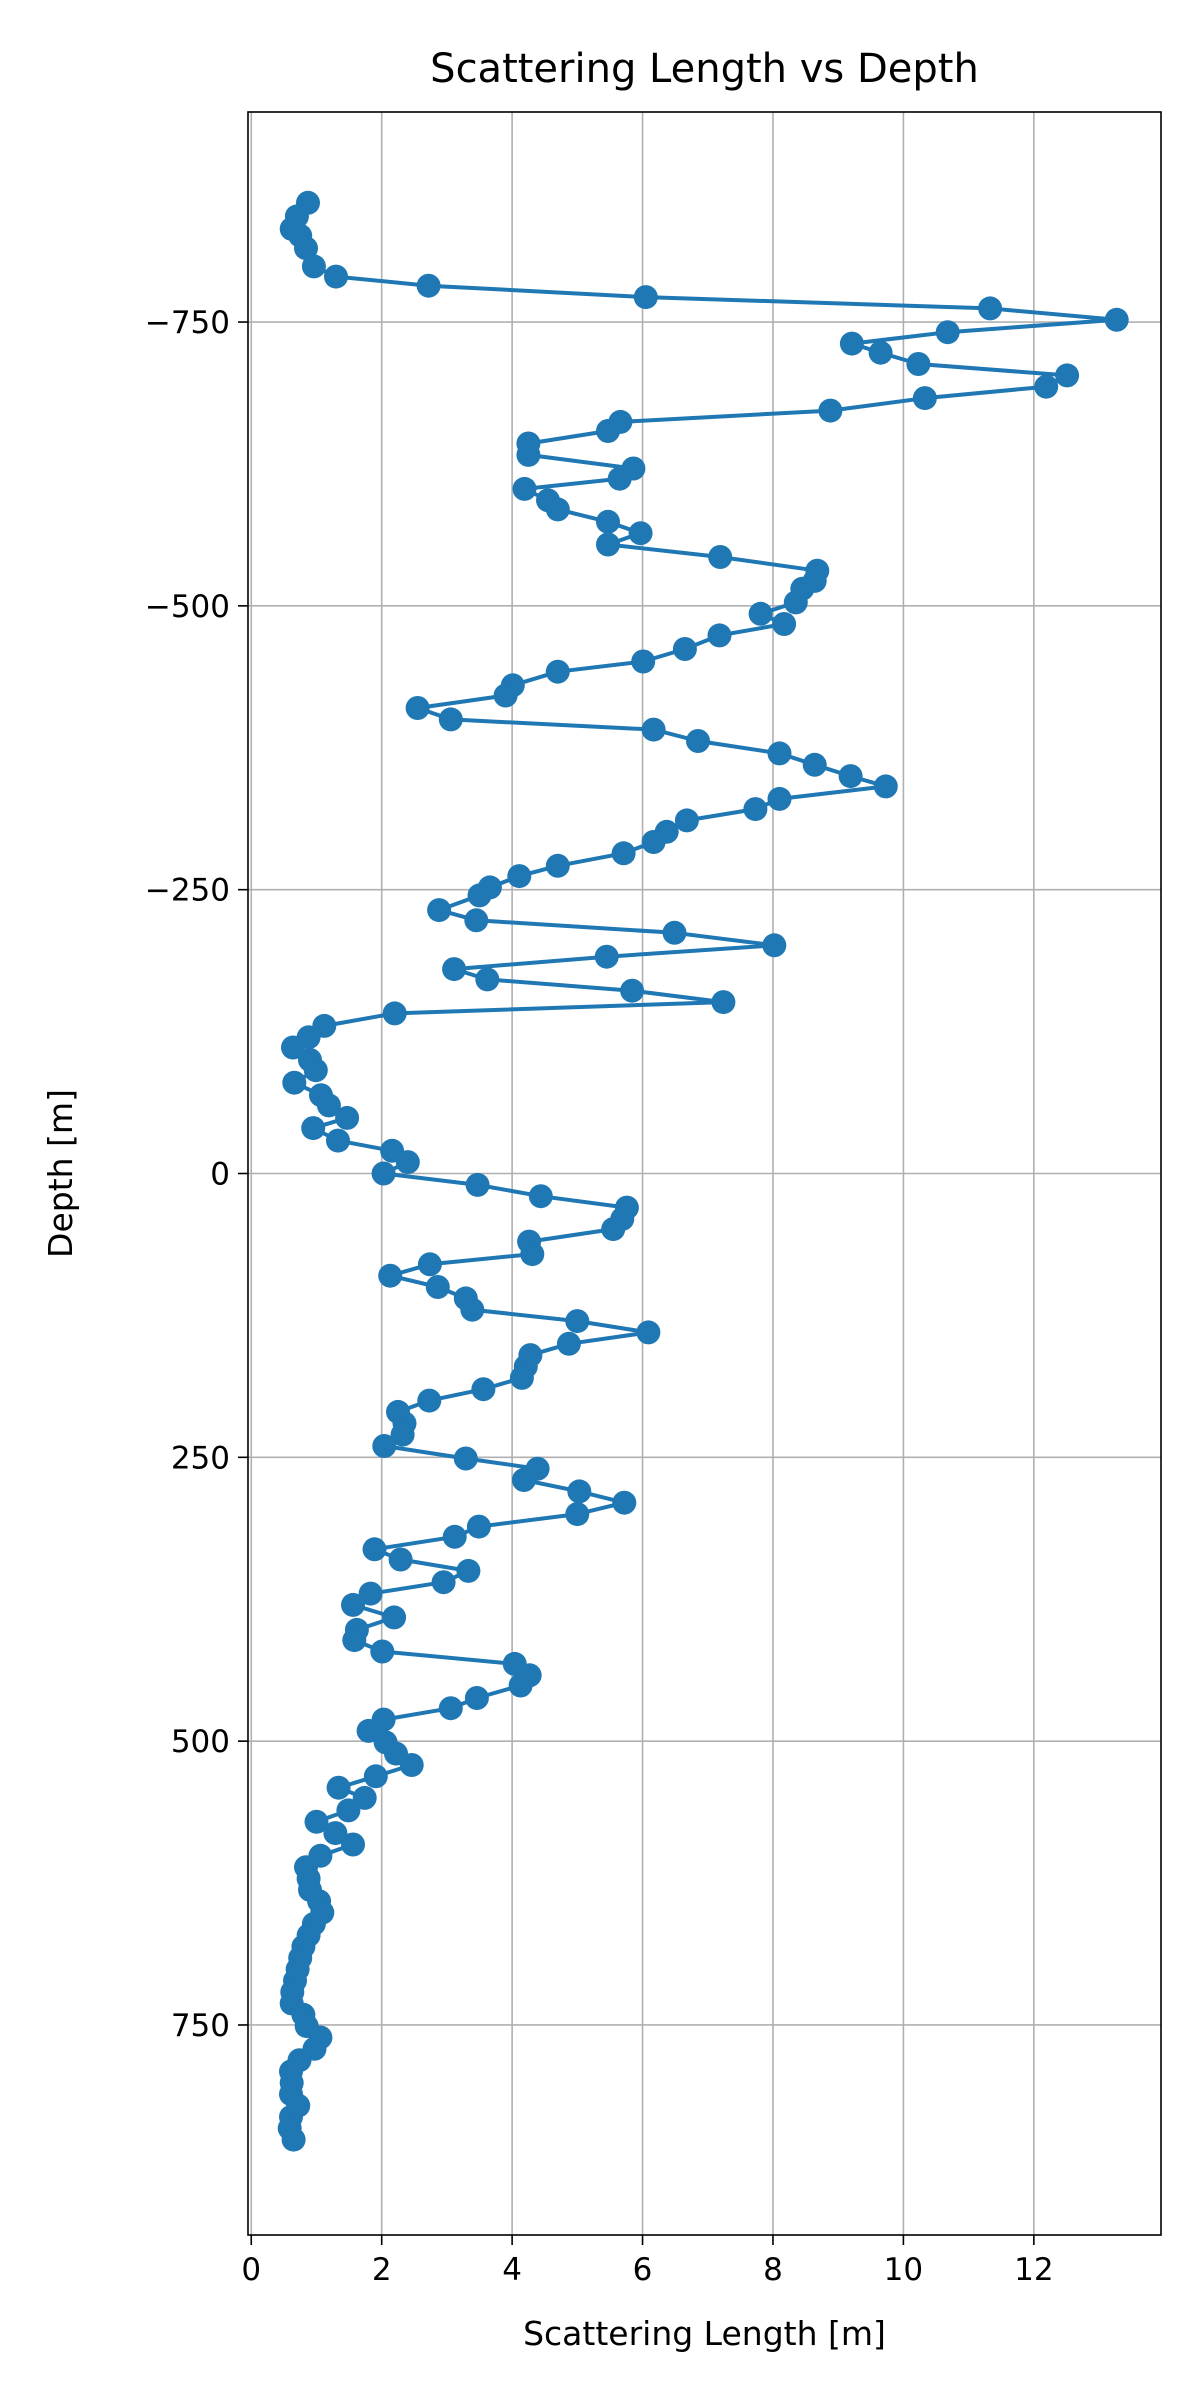 This screenshot has height=2400, width=1200. Describe the element at coordinates (704, 2333) in the screenshot. I see `x-axis-title: Scattering Length [m]` at that location.